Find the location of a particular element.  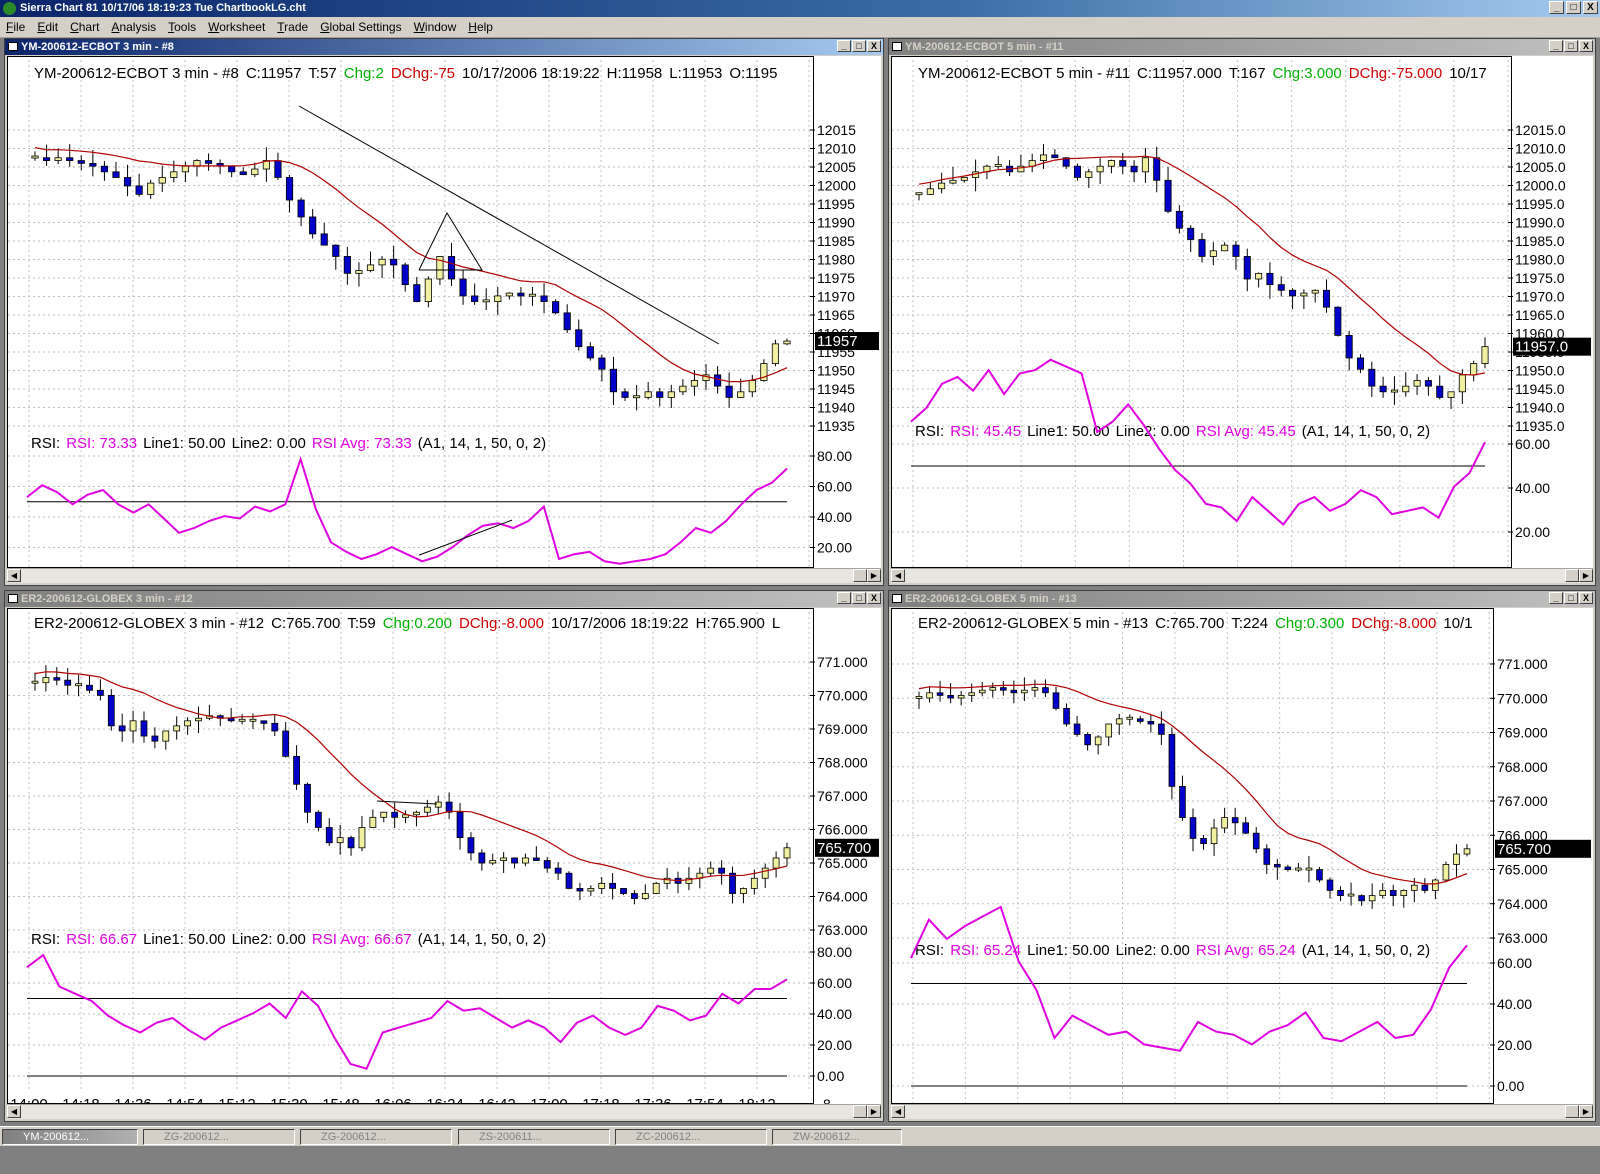

info-symbol: ER2-200612-GLOBEX 3 min - #12 is located at coordinates (149, 623).